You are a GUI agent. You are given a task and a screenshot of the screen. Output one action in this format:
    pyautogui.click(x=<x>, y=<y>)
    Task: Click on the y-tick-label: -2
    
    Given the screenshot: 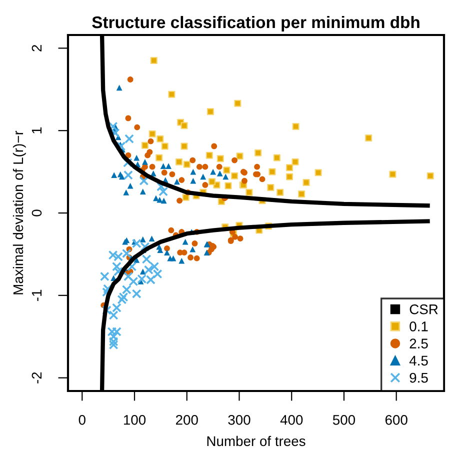 What is the action you would take?
    pyautogui.click(x=37, y=378)
    